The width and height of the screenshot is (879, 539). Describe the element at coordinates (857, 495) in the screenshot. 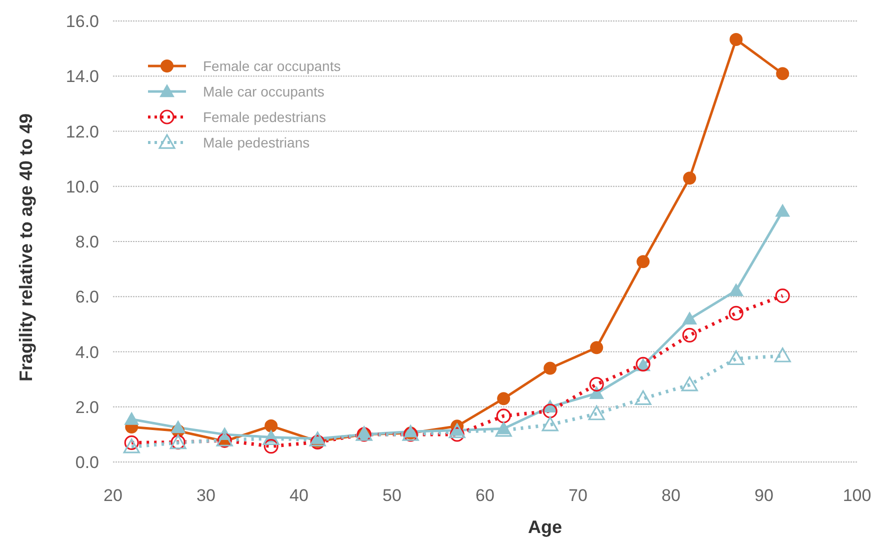

I see `x-tick-label: 100` at that location.